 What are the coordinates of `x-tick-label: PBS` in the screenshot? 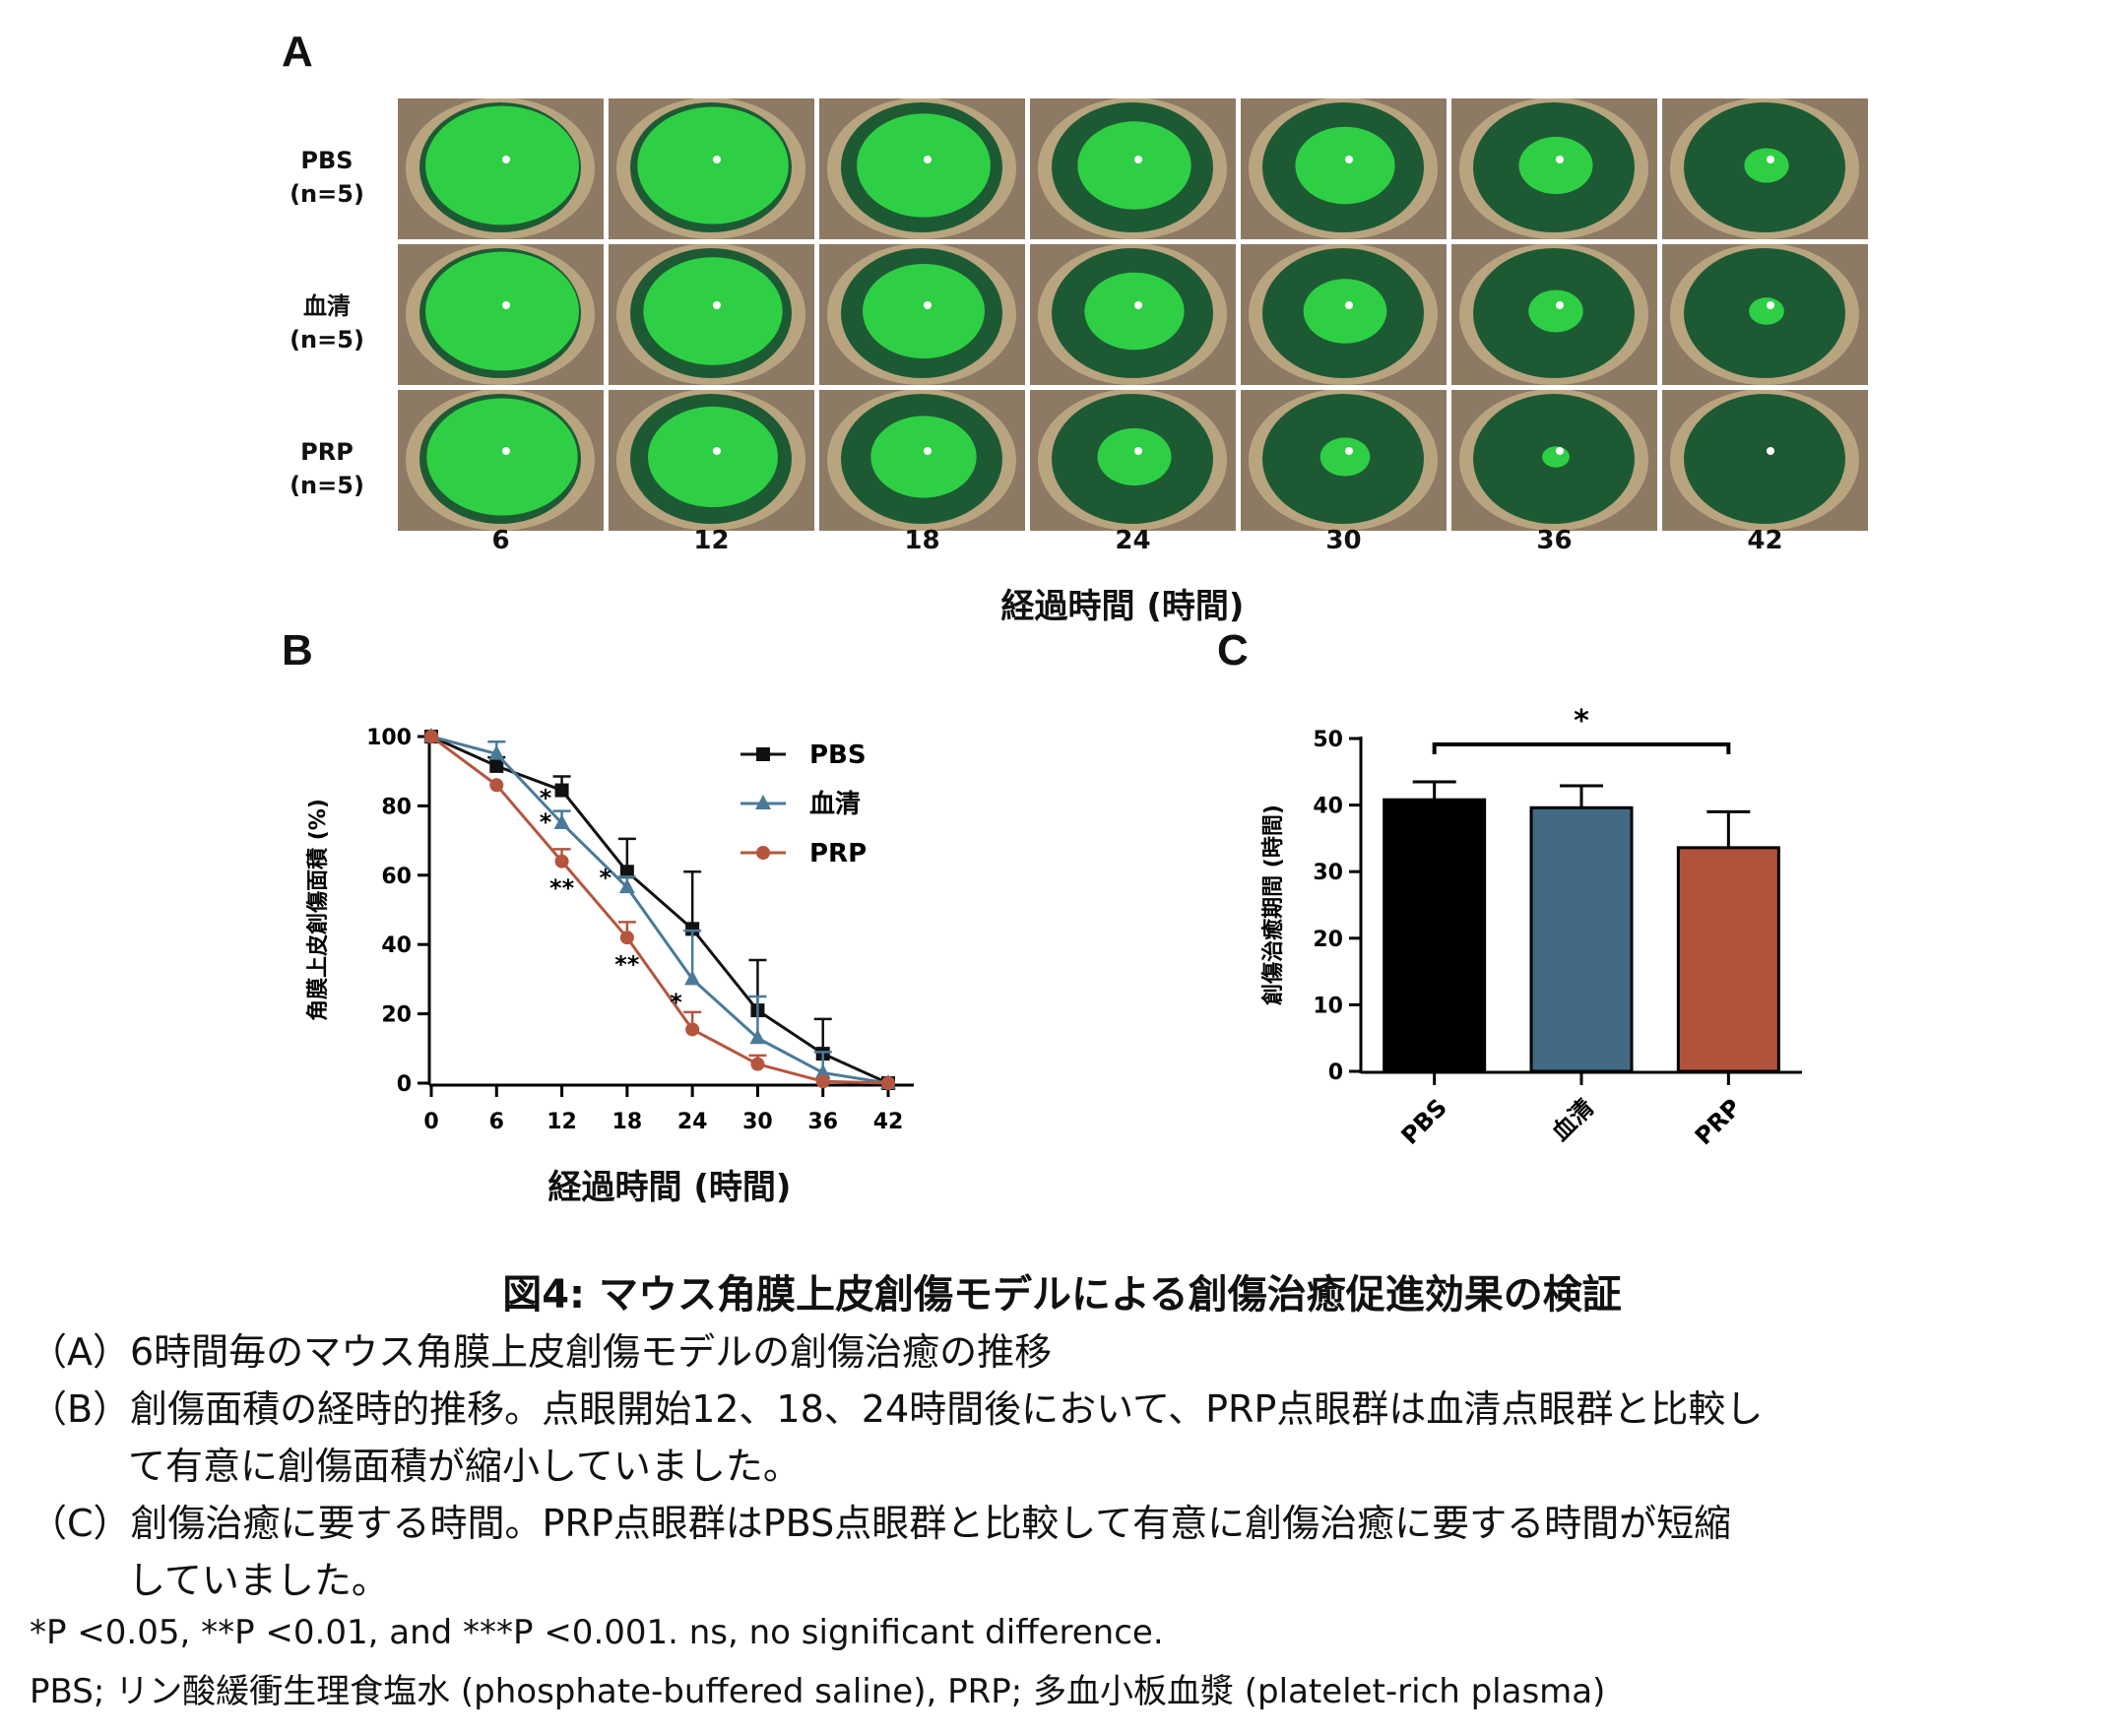 It's located at (1424, 1121).